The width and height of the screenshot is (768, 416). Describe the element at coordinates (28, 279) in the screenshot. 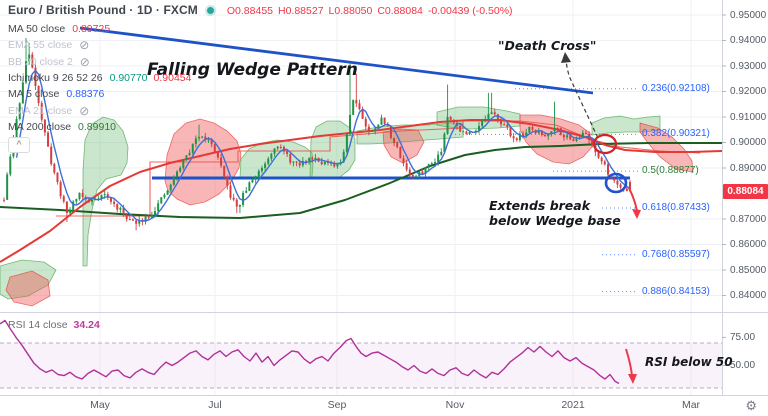

I see `ichimoku-cloud-green` at that location.